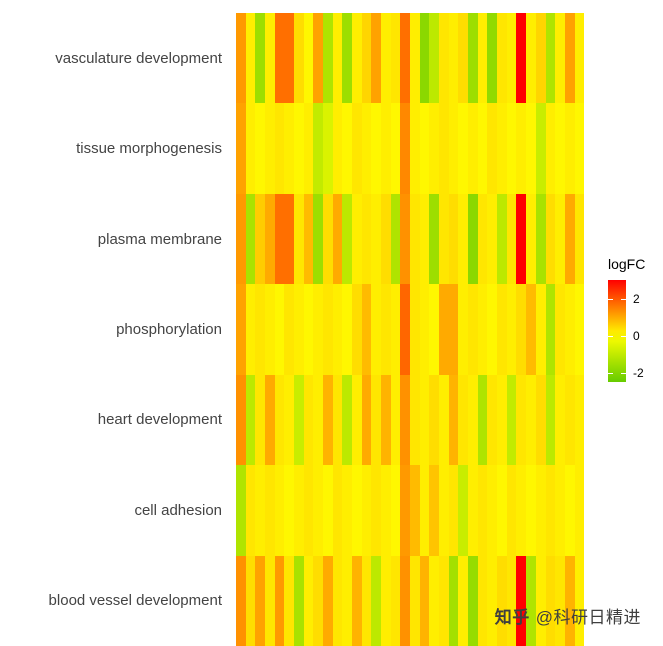  Describe the element at coordinates (627, 264) in the screenshot. I see `legend-title: logFC` at that location.